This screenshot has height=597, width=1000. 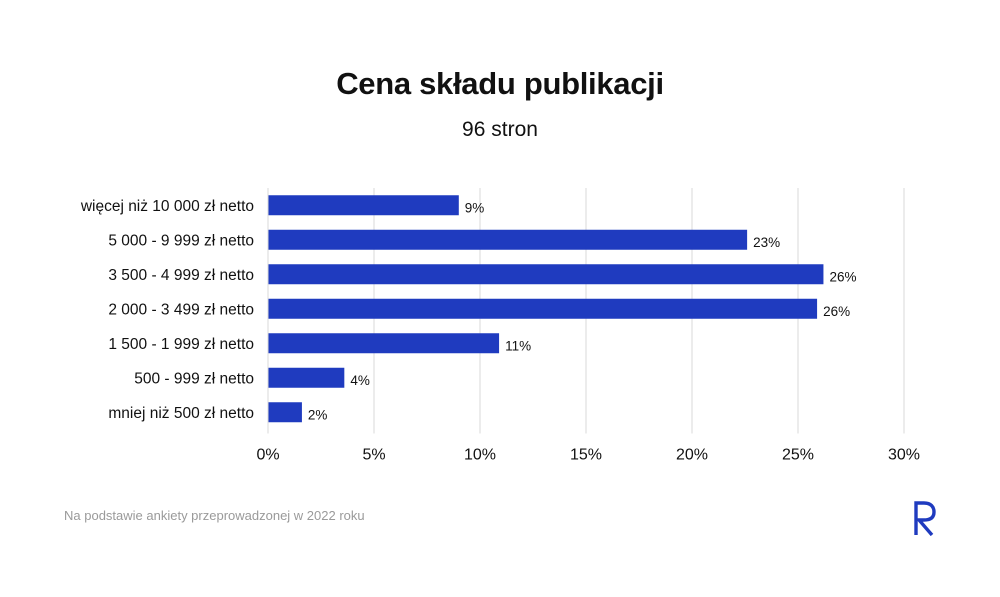 What do you see at coordinates (500, 83) in the screenshot?
I see `chart-title: Cena składu publikacji` at bounding box center [500, 83].